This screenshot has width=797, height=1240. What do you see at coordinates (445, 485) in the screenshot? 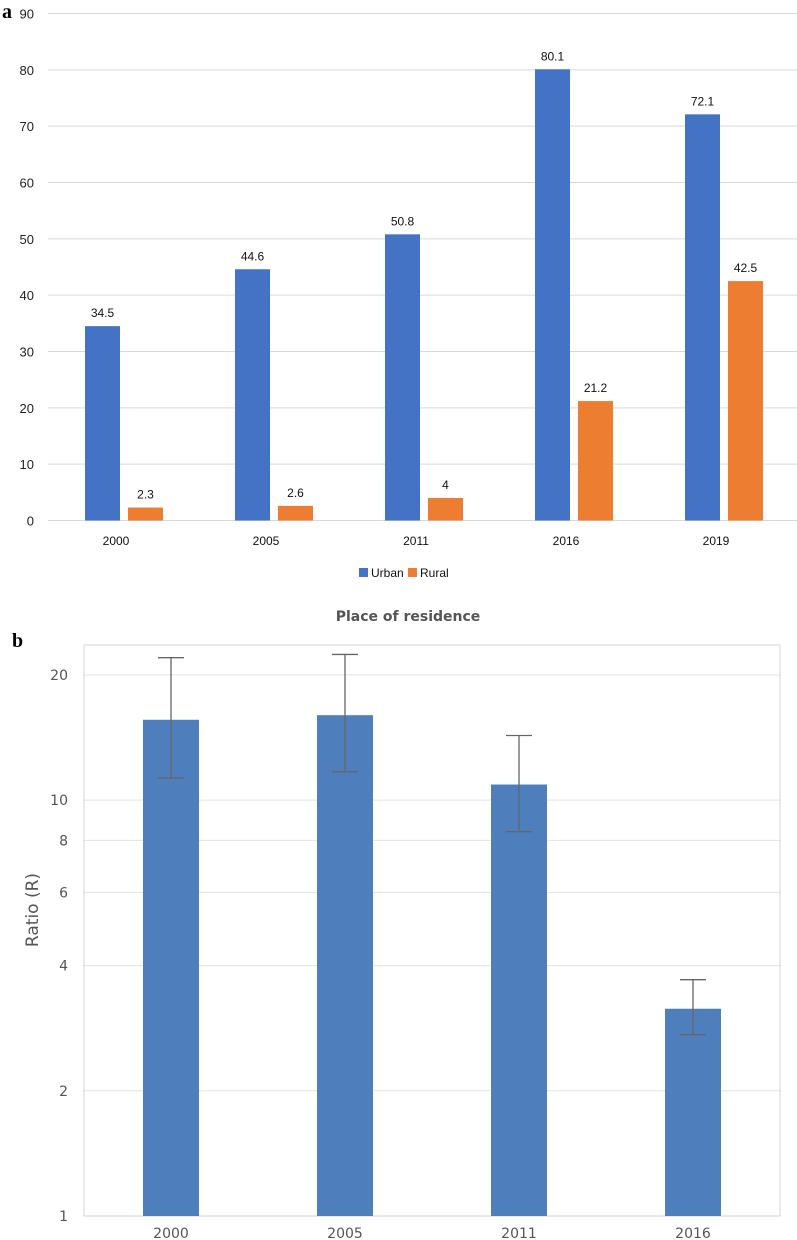
I see `data-label: 4` at bounding box center [445, 485].